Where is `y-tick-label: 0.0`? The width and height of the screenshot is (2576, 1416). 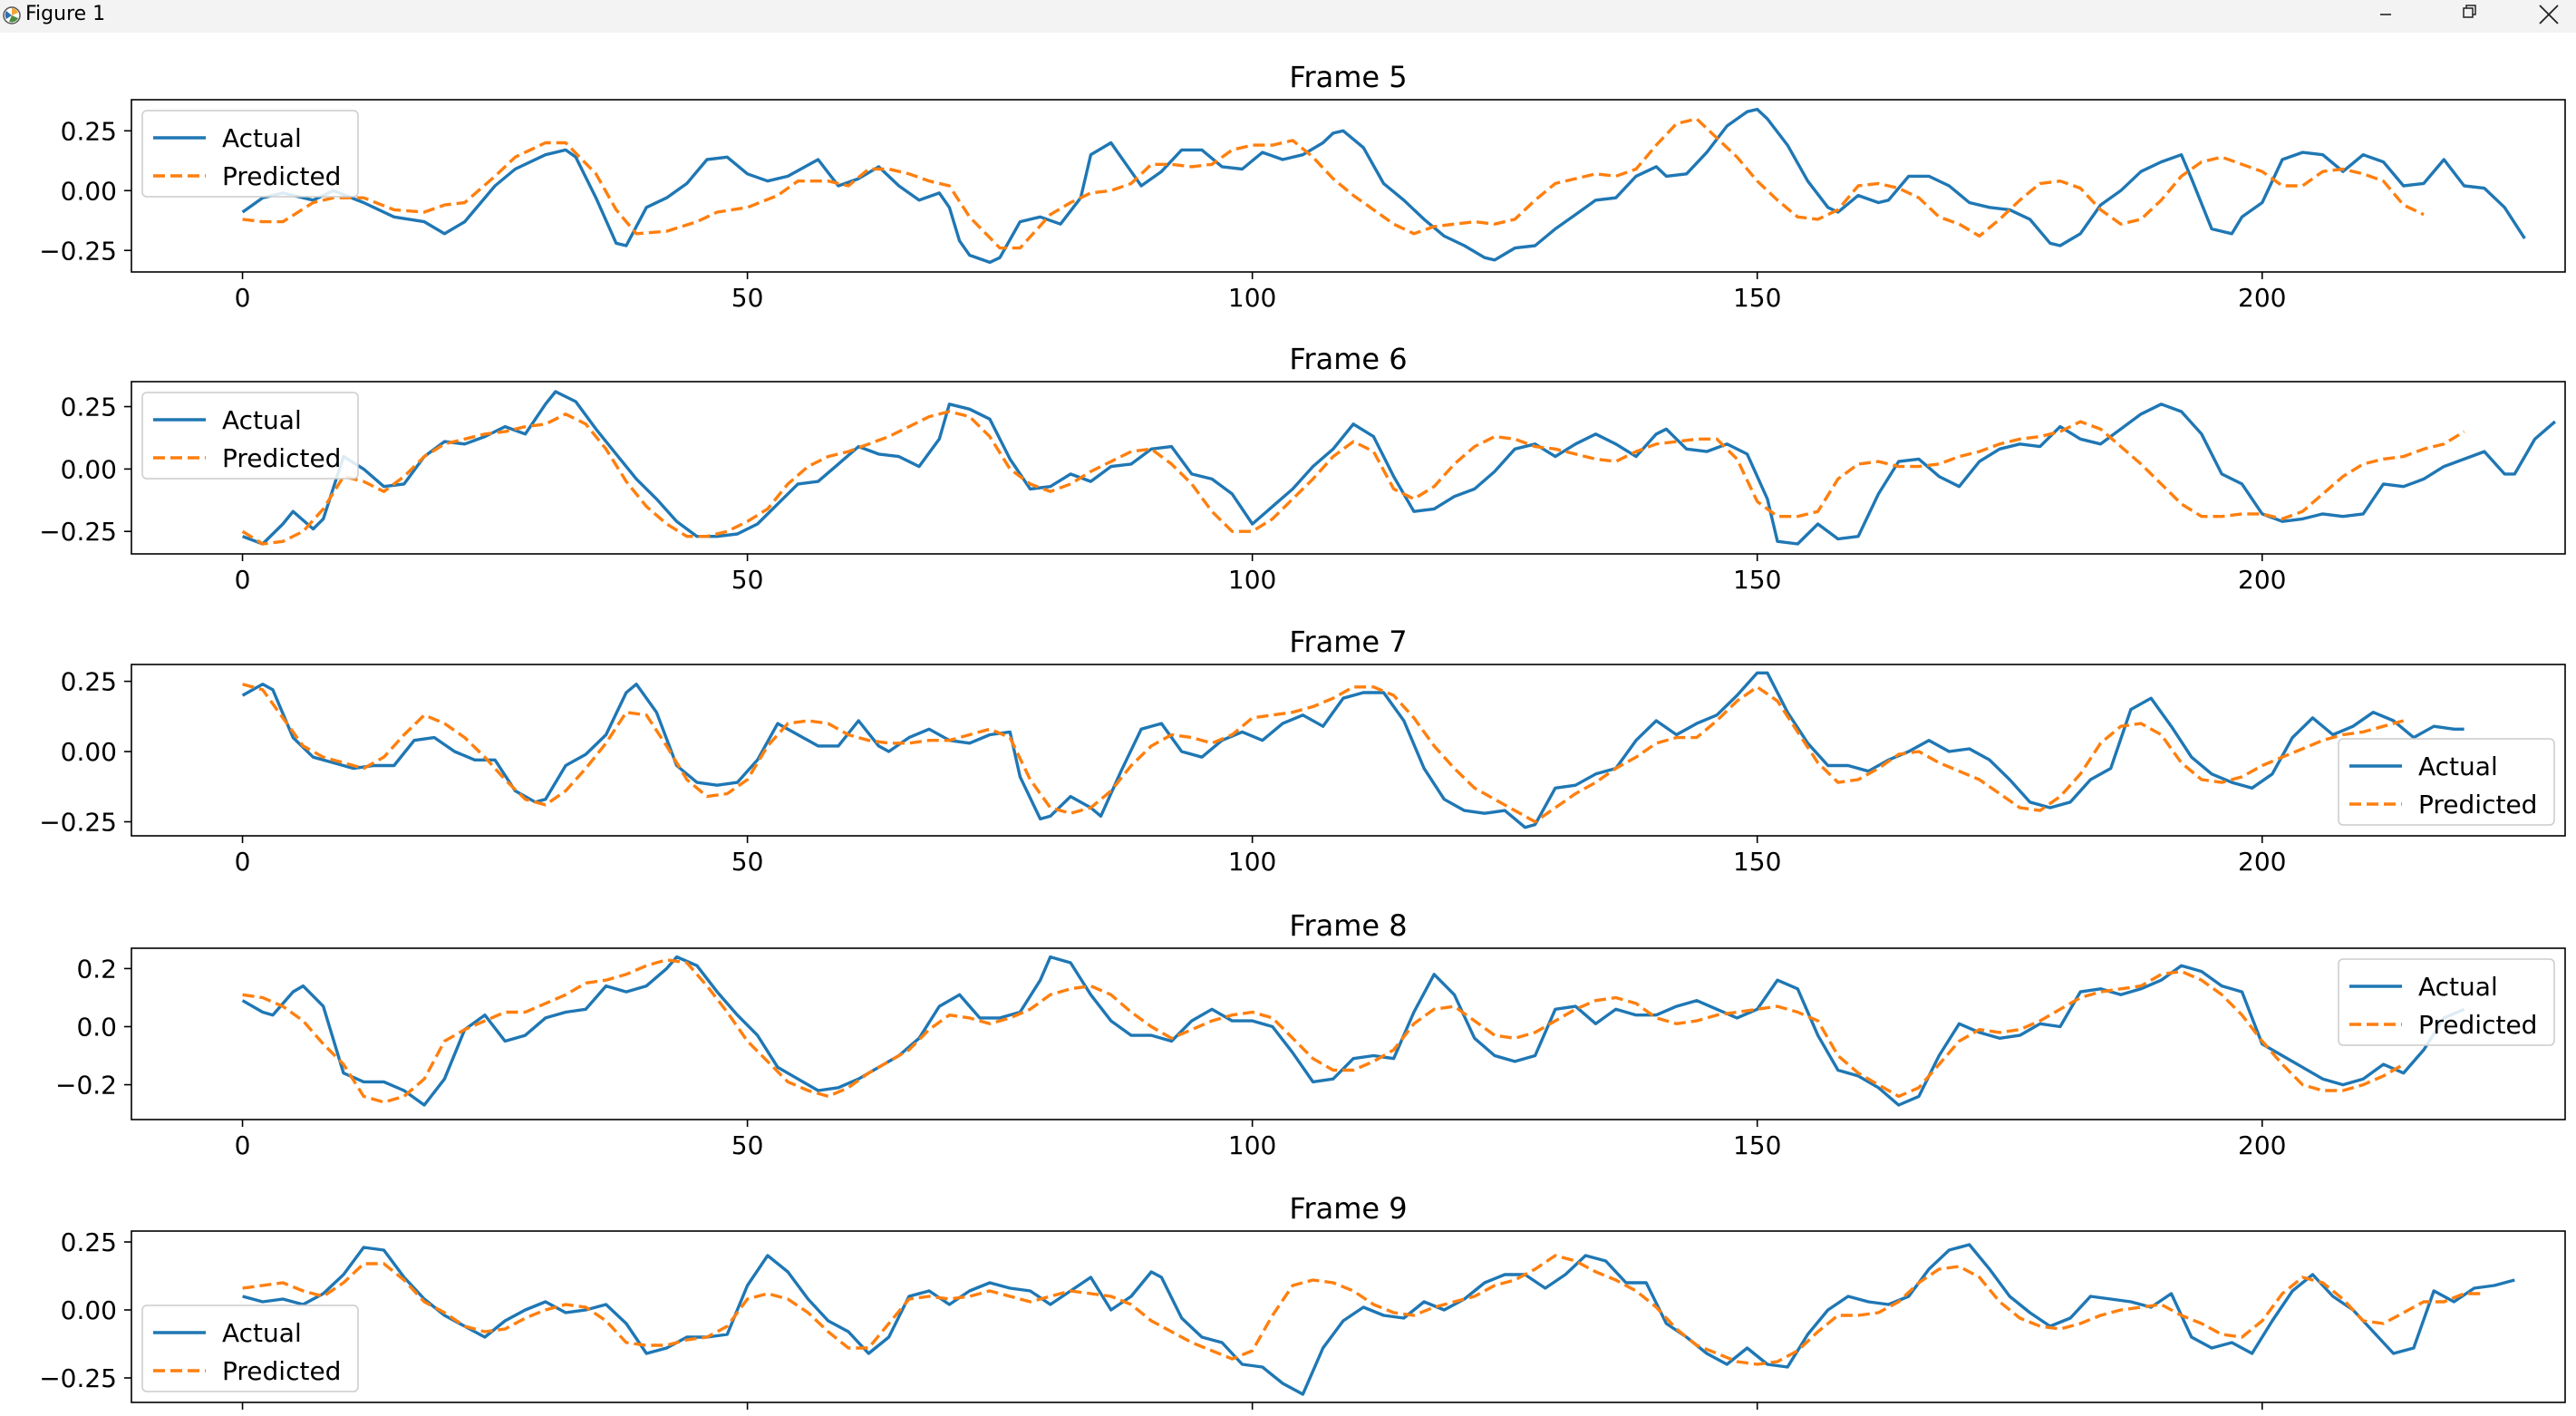
y-tick-label: 0.0 is located at coordinates (96, 1027).